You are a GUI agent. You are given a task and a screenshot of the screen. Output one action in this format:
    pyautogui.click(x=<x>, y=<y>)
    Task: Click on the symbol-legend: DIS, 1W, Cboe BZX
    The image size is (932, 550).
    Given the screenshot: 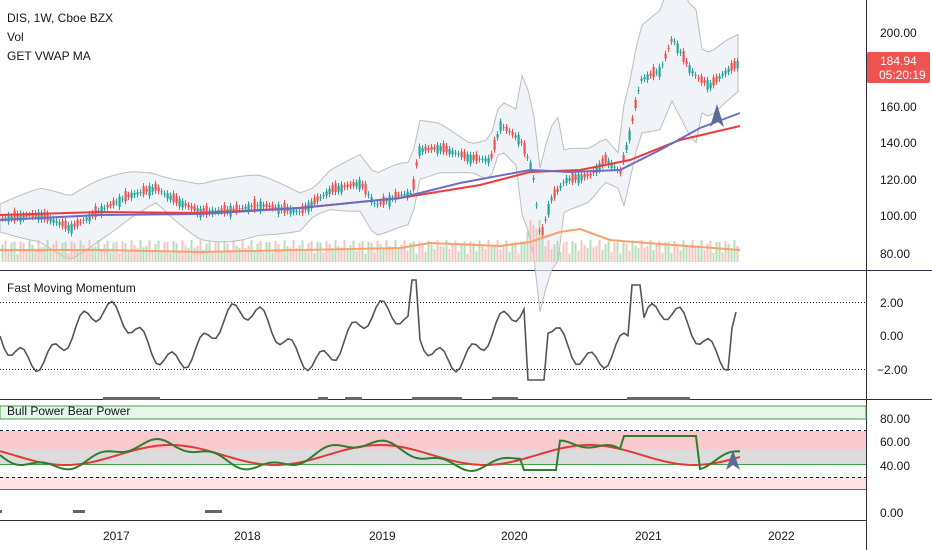 What is the action you would take?
    pyautogui.click(x=60, y=18)
    